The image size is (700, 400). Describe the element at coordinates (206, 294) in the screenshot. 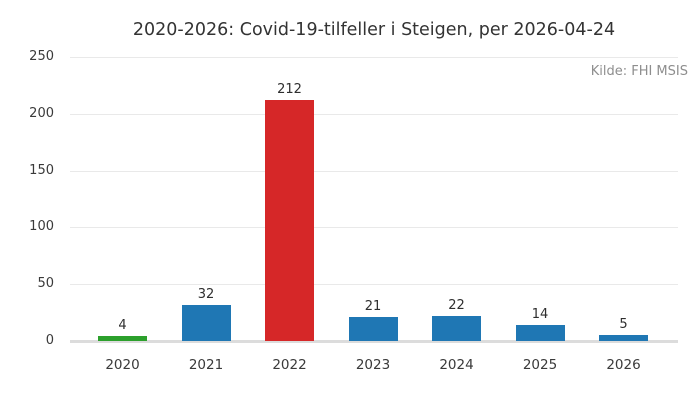

I see `bar-value-label-2021: 32` at that location.